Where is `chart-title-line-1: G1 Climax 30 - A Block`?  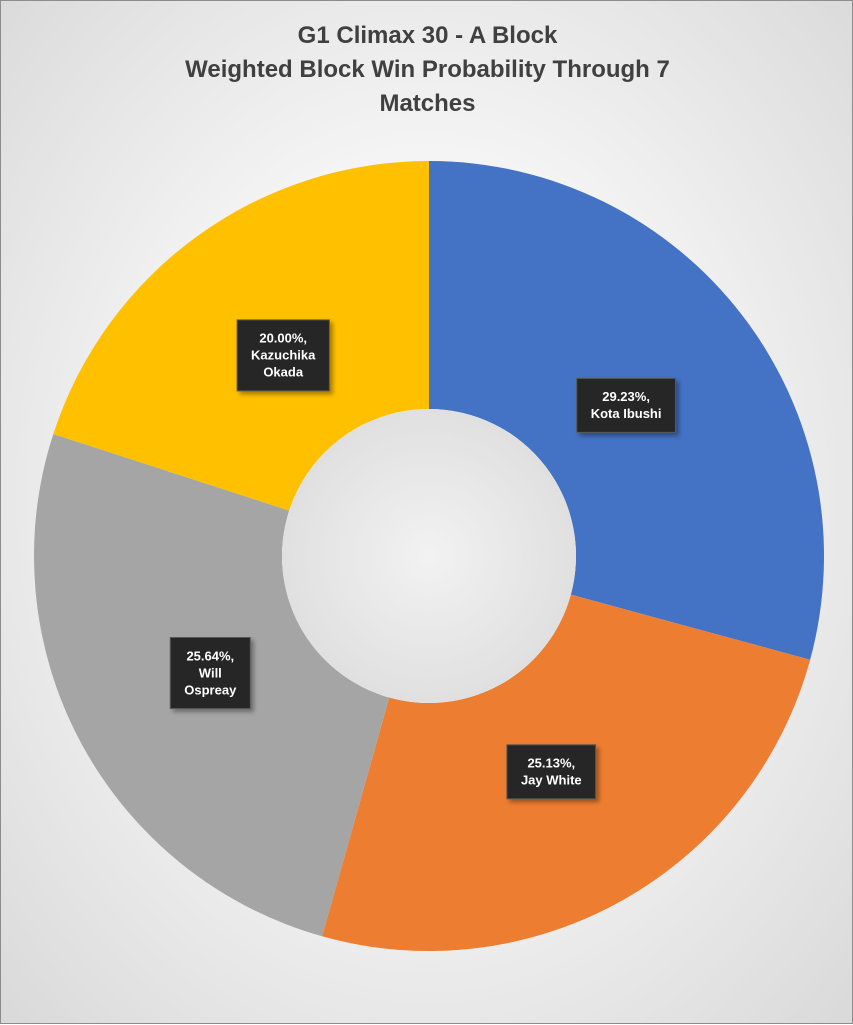 chart-title-line-1: G1 Climax 30 - A Block is located at coordinates (427, 35).